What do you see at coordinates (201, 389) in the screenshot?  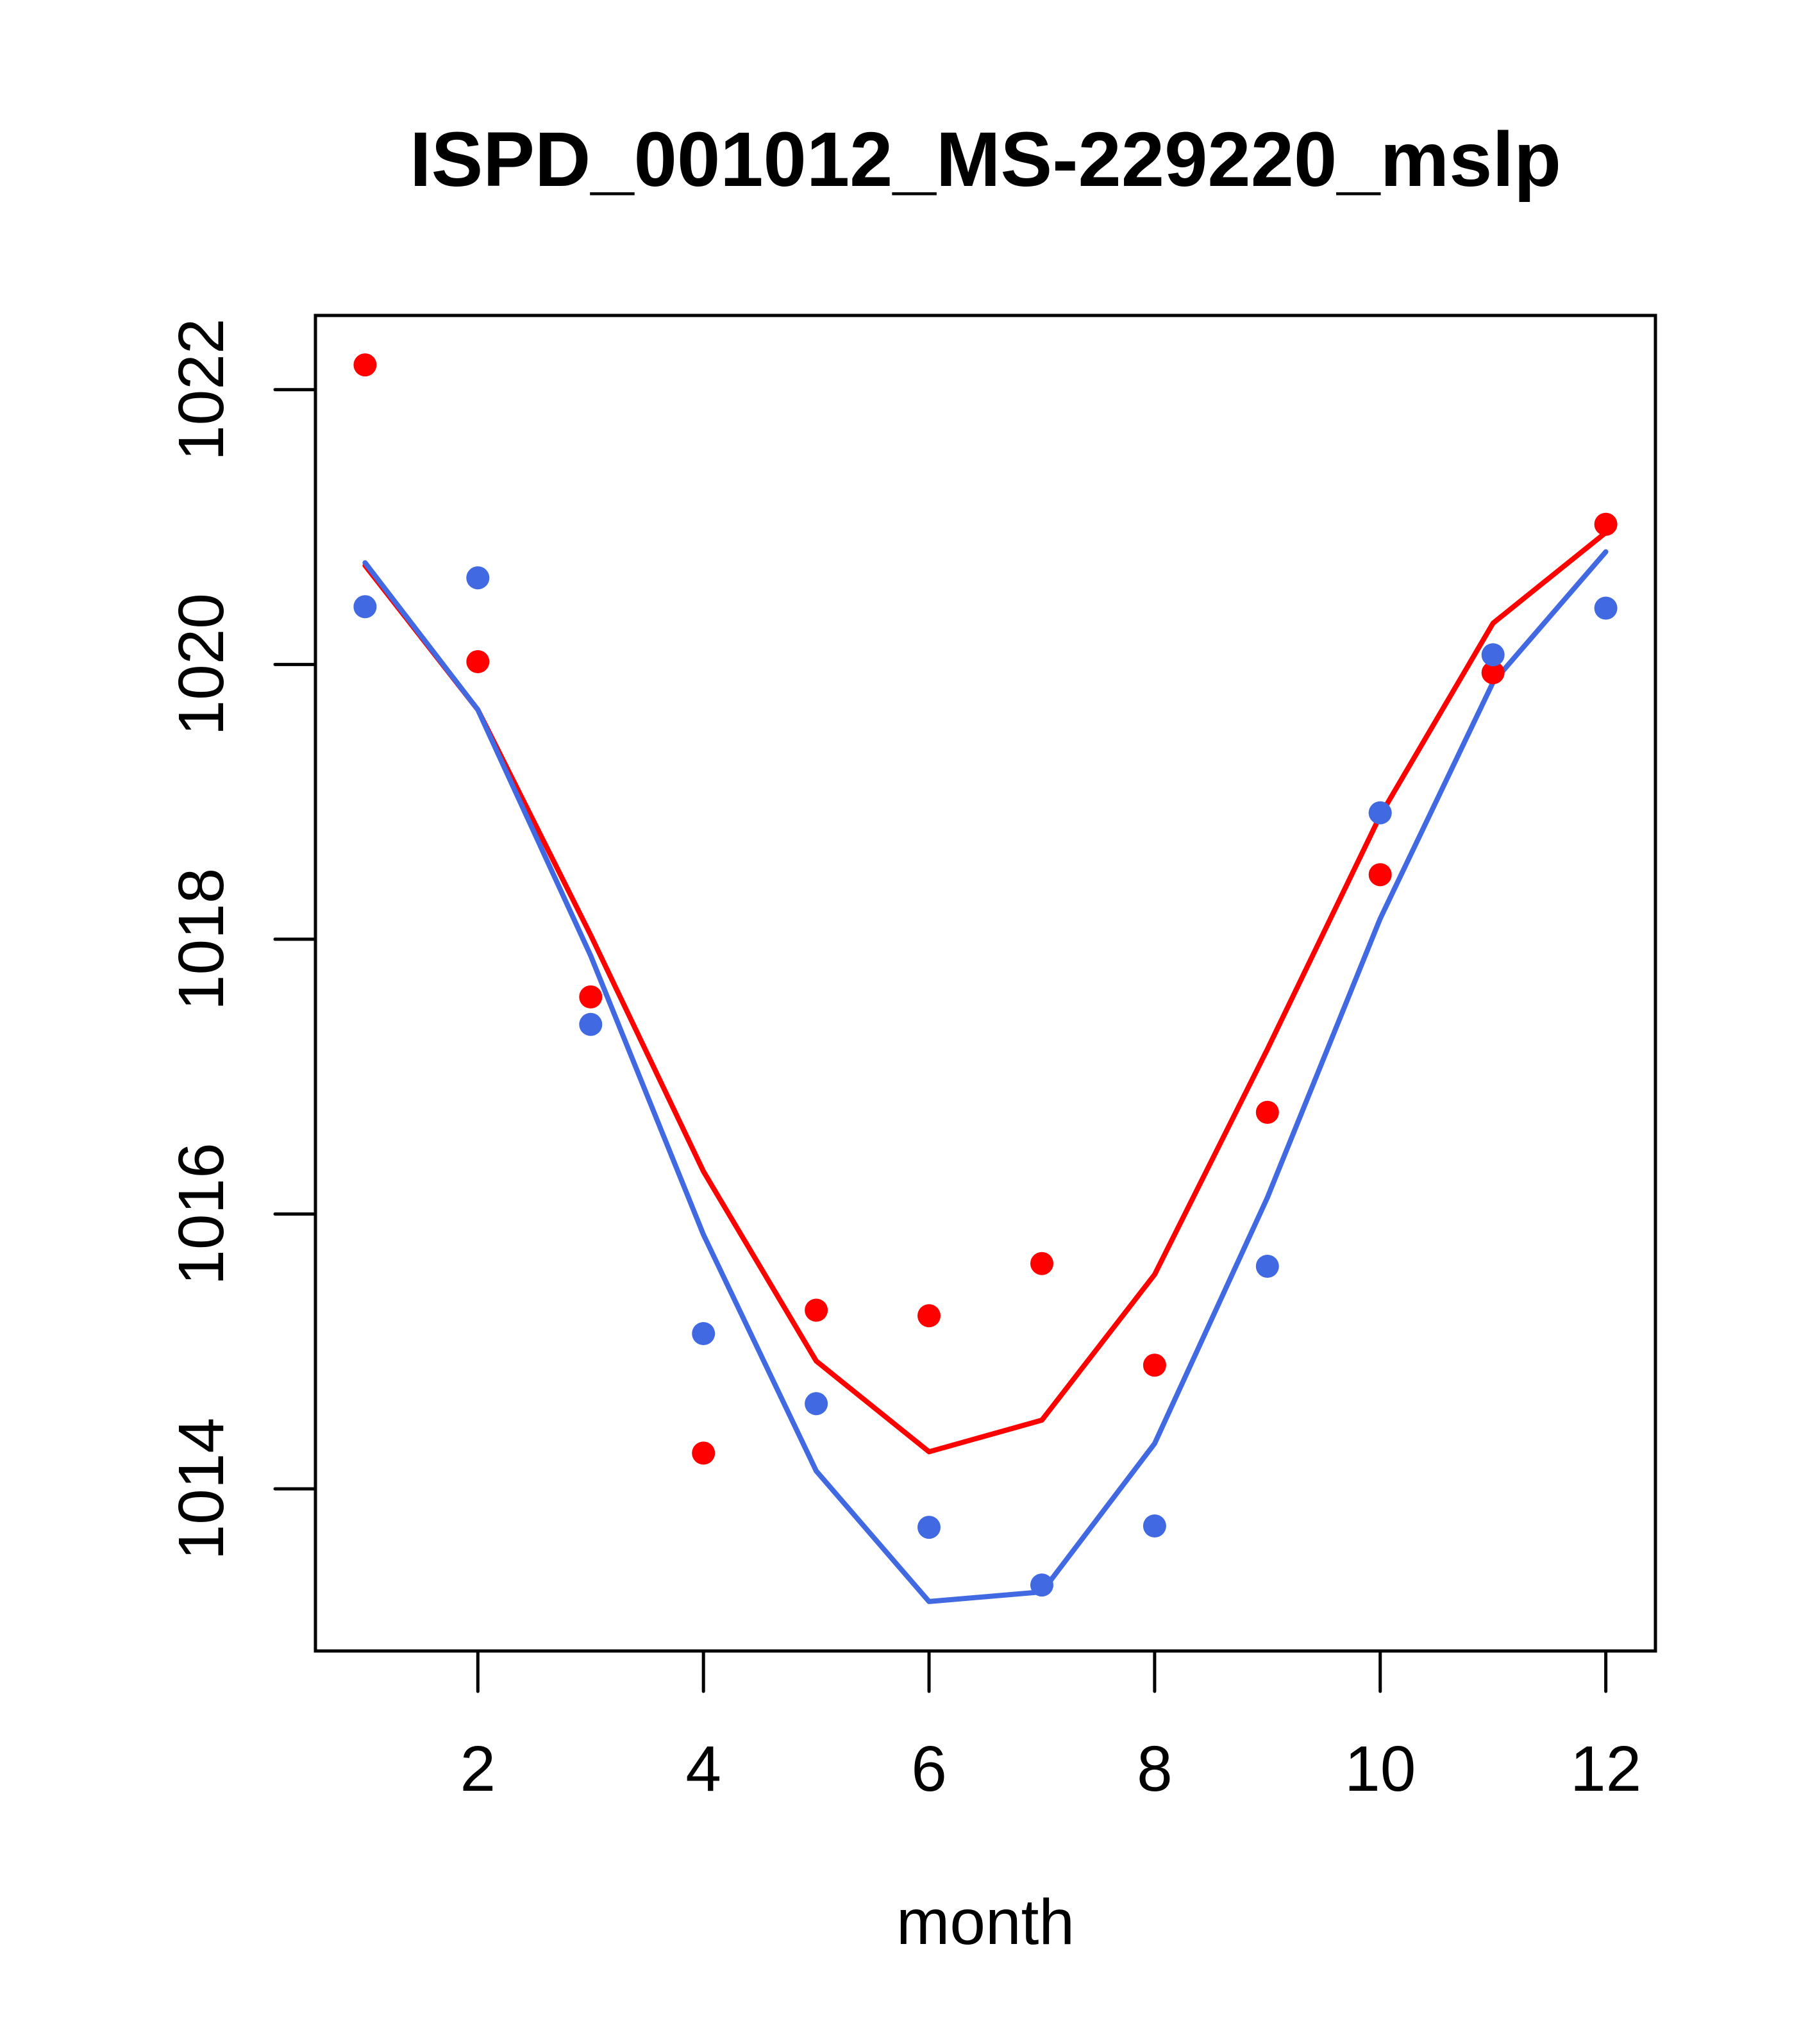 I see `y-tick-label-1022: 1022` at bounding box center [201, 389].